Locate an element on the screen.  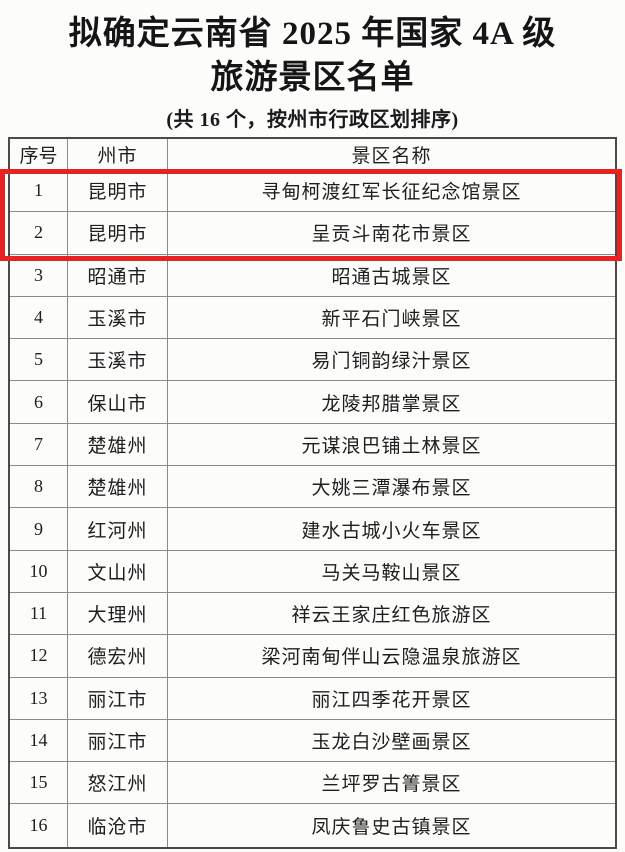
row-number: 7 is located at coordinates (39, 444).